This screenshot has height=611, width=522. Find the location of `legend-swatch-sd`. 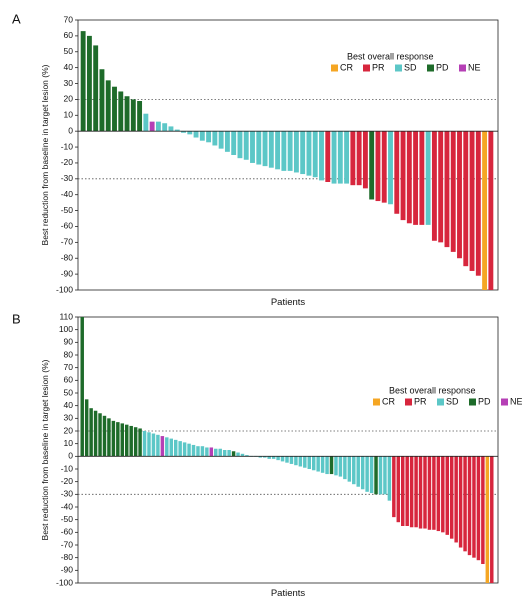

legend-swatch-sd is located at coordinates (440, 402).